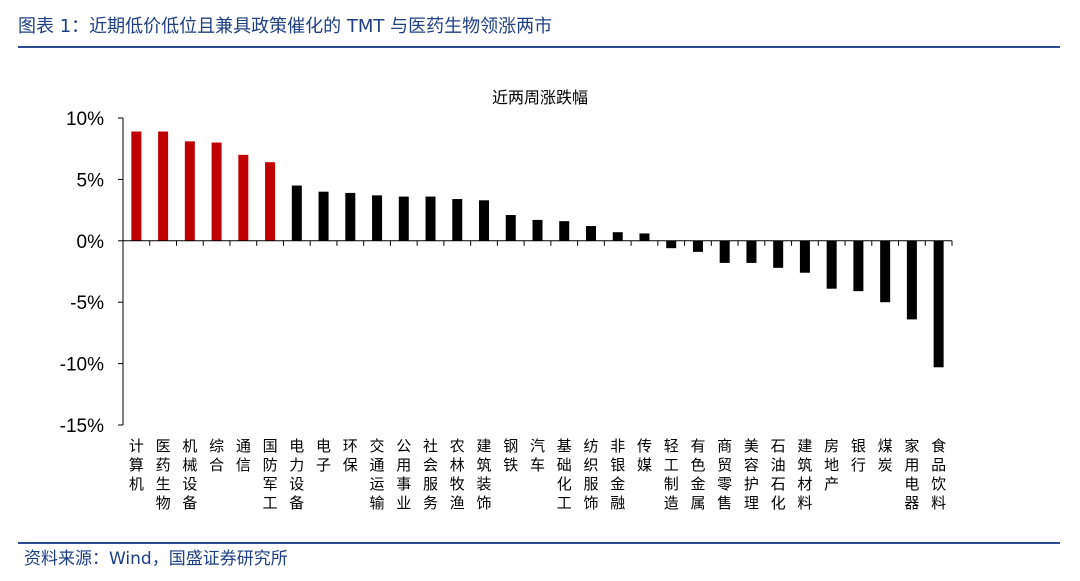 The height and width of the screenshot is (581, 1080). What do you see at coordinates (91, 242) in the screenshot?
I see `y-tick-label: 0%` at bounding box center [91, 242].